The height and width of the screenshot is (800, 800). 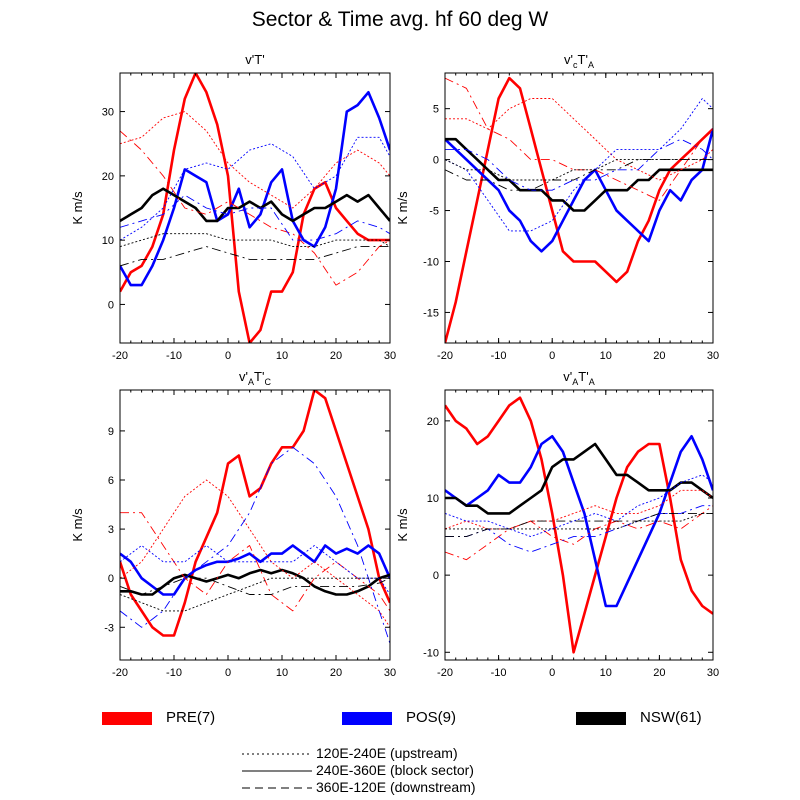 What do you see at coordinates (387, 753) in the screenshot?
I see `legend-label-upstream: 120E-240E (upstream)` at bounding box center [387, 753].